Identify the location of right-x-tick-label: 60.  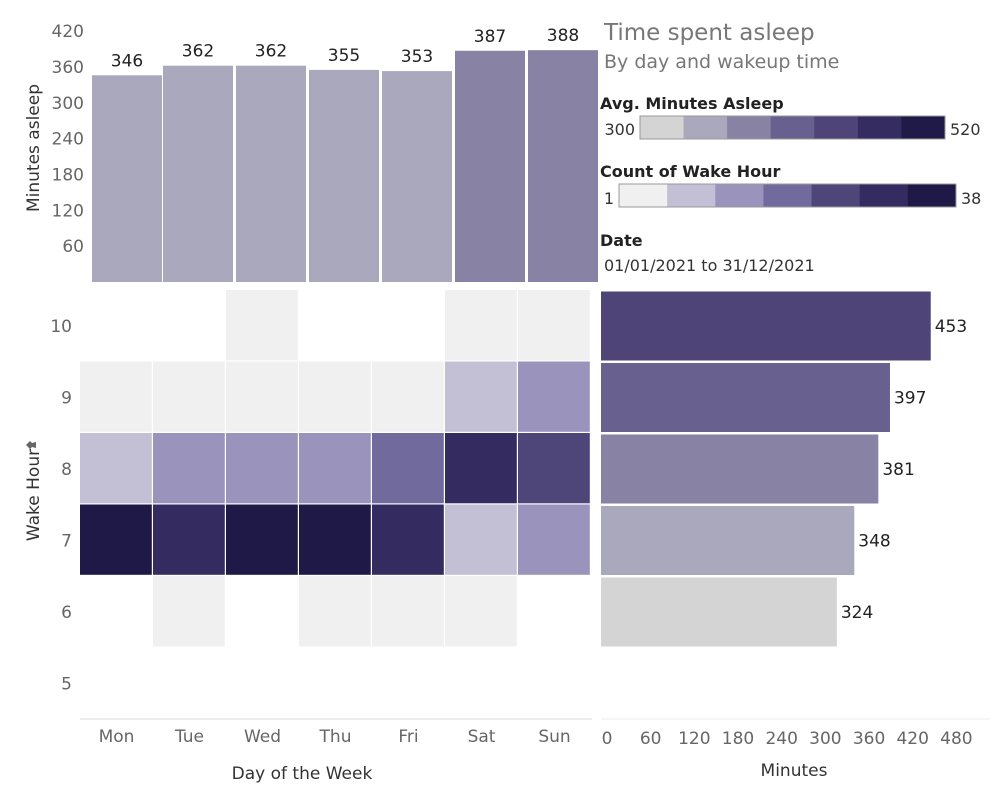
(651, 739).